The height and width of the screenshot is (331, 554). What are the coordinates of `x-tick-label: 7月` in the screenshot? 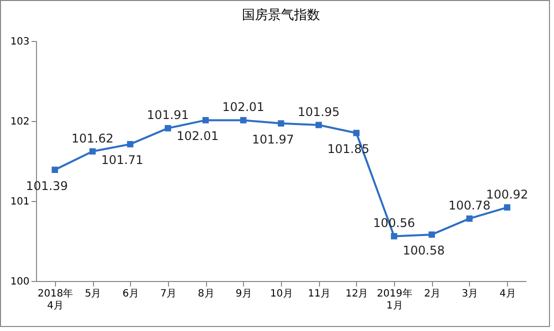 It's located at (168, 294).